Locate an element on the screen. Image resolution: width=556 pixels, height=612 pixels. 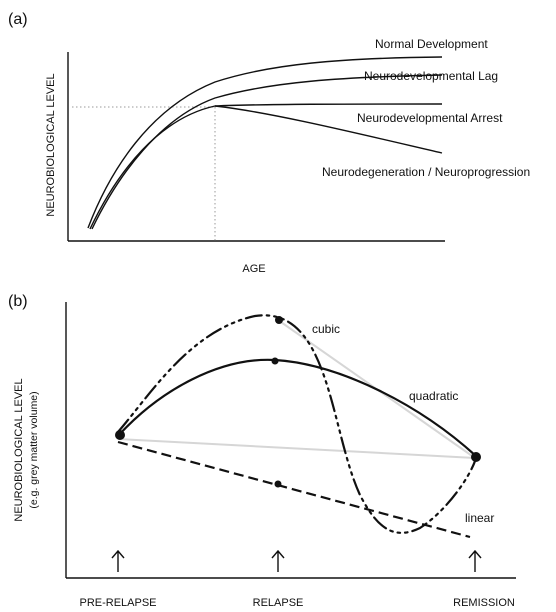
timepoint-label-relapse: RELAPSE is located at coordinates (278, 603).